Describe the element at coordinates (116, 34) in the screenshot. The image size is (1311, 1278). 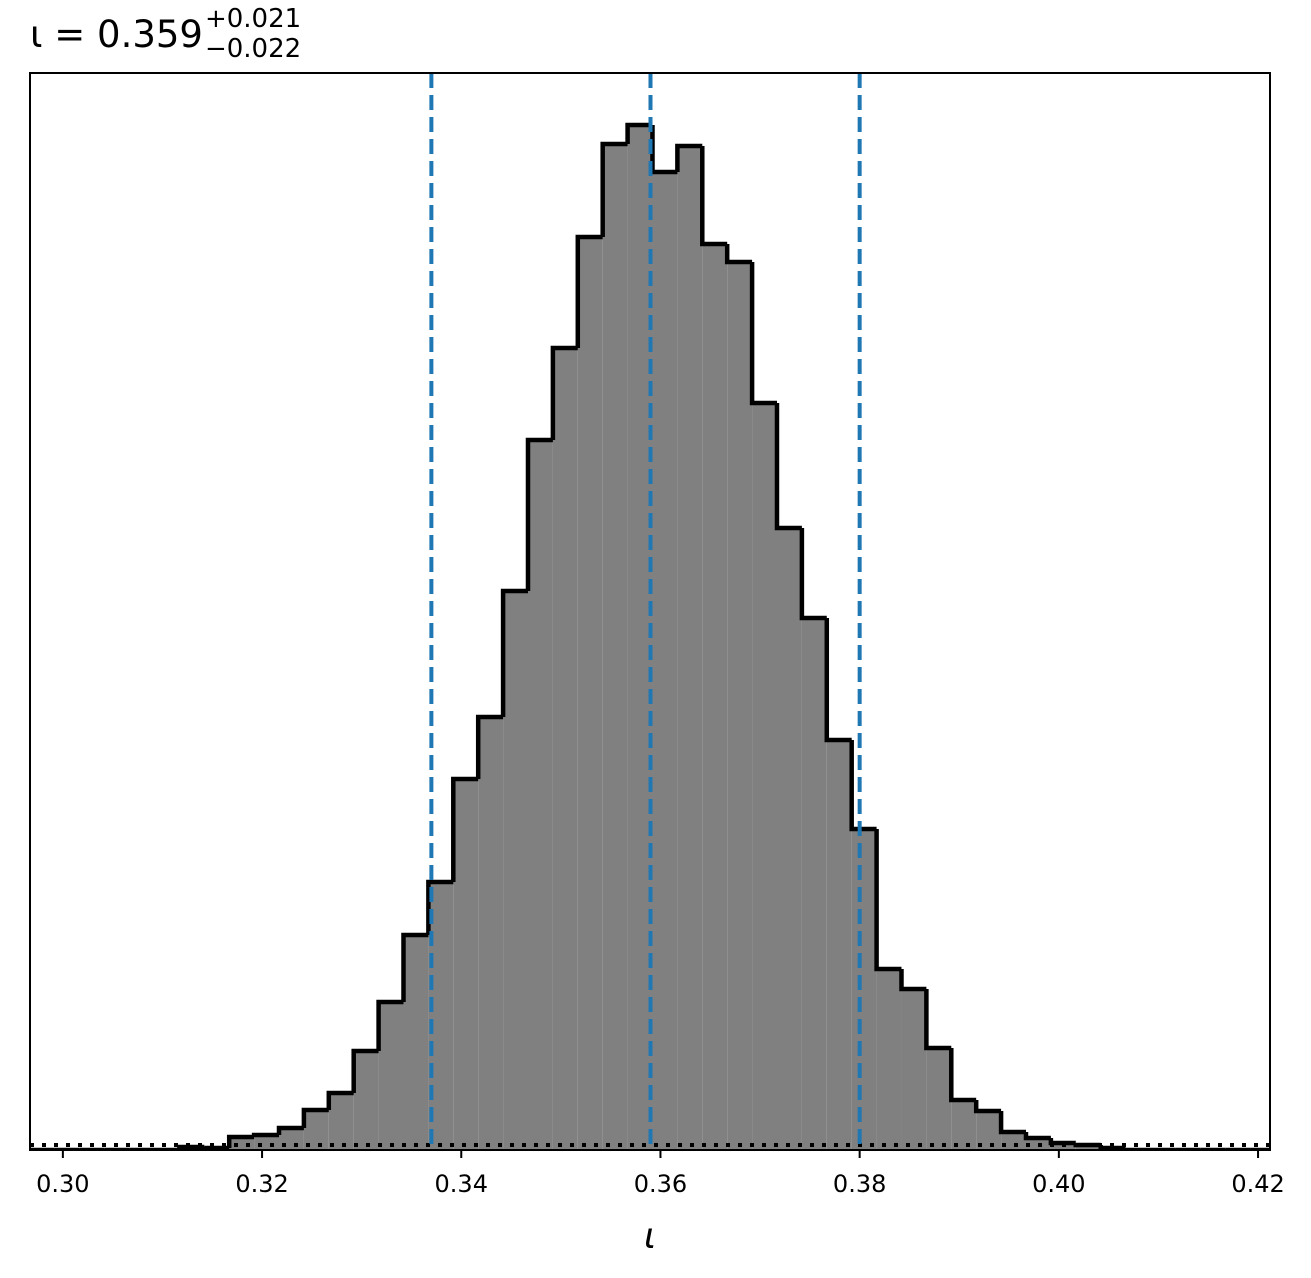
I see `chart-title: ι = 0.359` at that location.